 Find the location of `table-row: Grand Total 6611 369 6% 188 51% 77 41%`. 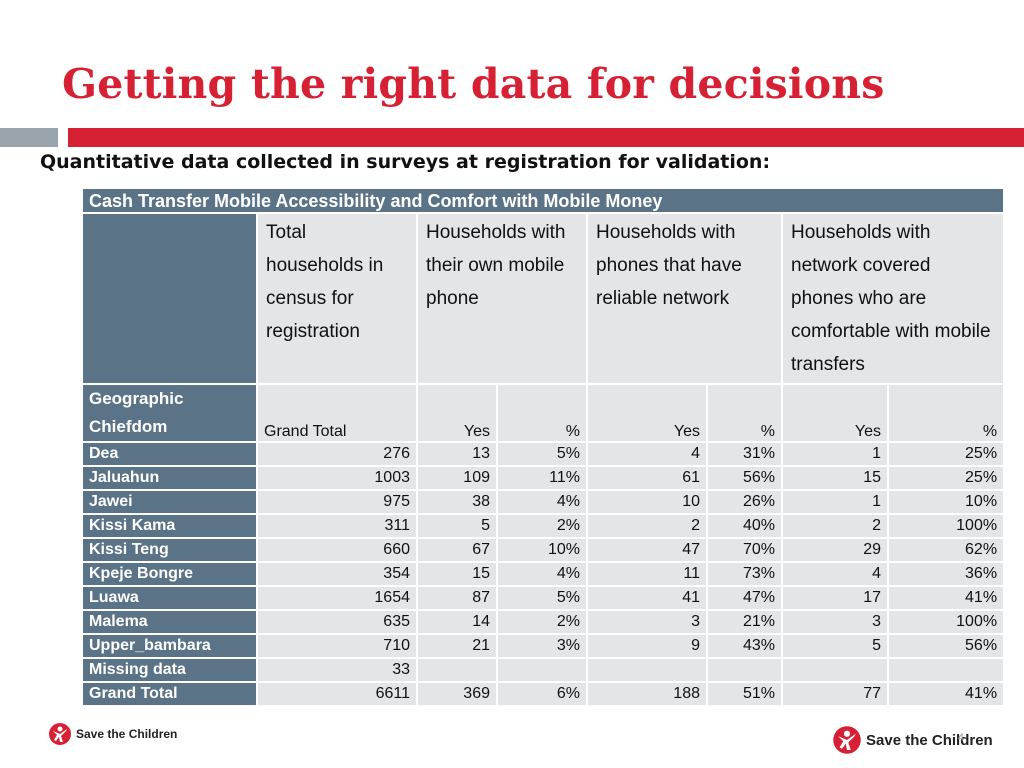

table-row: Grand Total 6611 369 6% 188 51% 77 41% is located at coordinates (543, 694).